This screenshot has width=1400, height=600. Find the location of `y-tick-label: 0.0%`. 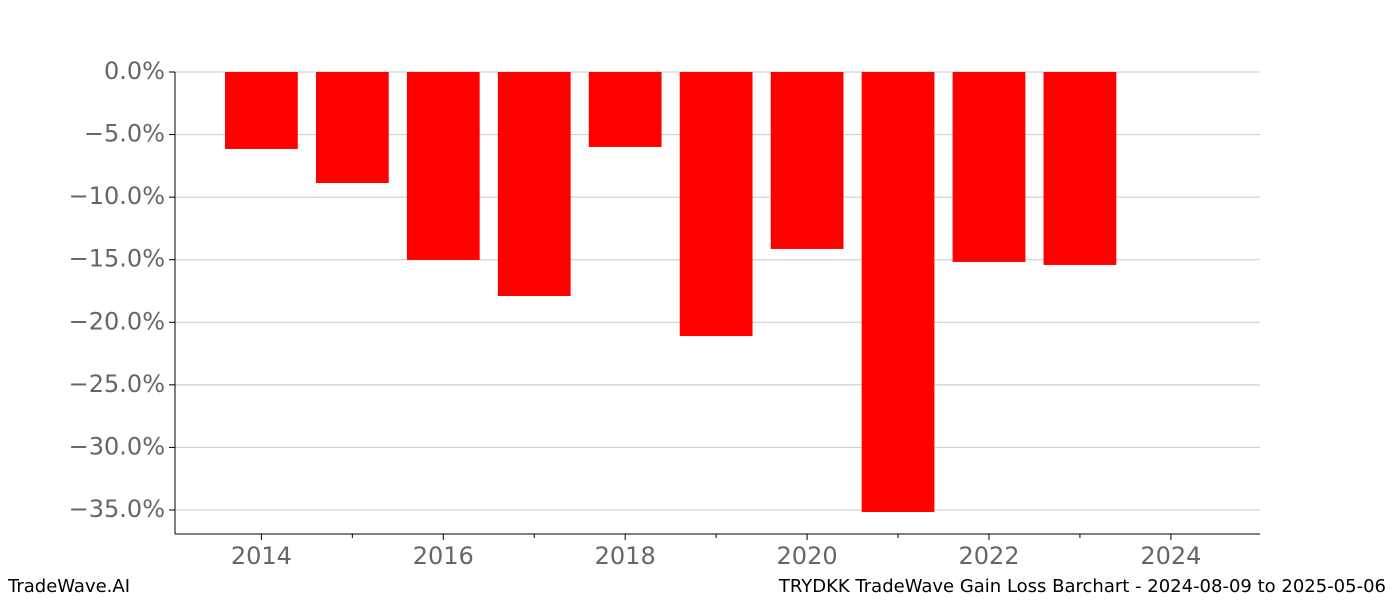

y-tick-label: 0.0% is located at coordinates (134, 71).